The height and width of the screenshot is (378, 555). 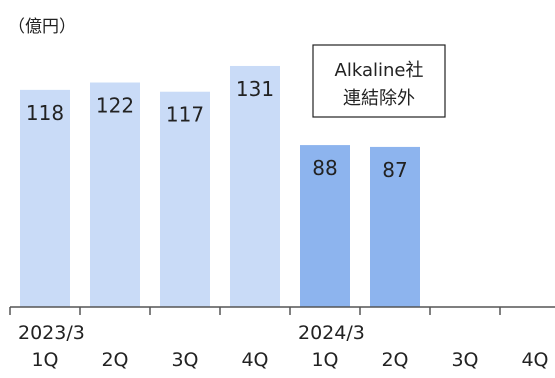 What do you see at coordinates (45, 113) in the screenshot?
I see `value-label-1: 118` at bounding box center [45, 113].